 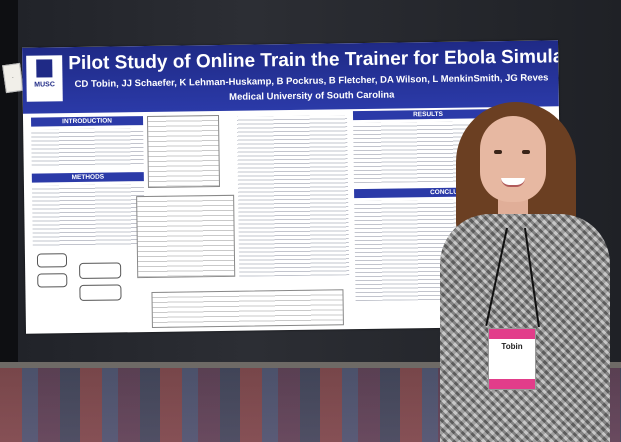 What do you see at coordinates (44, 68) in the screenshot?
I see `logo-mark` at bounding box center [44, 68].